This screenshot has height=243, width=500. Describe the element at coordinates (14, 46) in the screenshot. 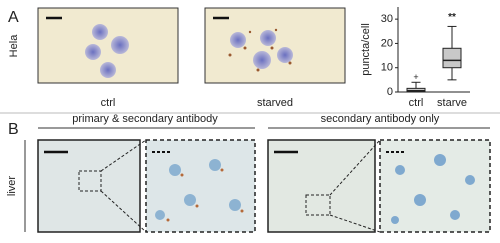

I see `row-label: Hela` at that location.